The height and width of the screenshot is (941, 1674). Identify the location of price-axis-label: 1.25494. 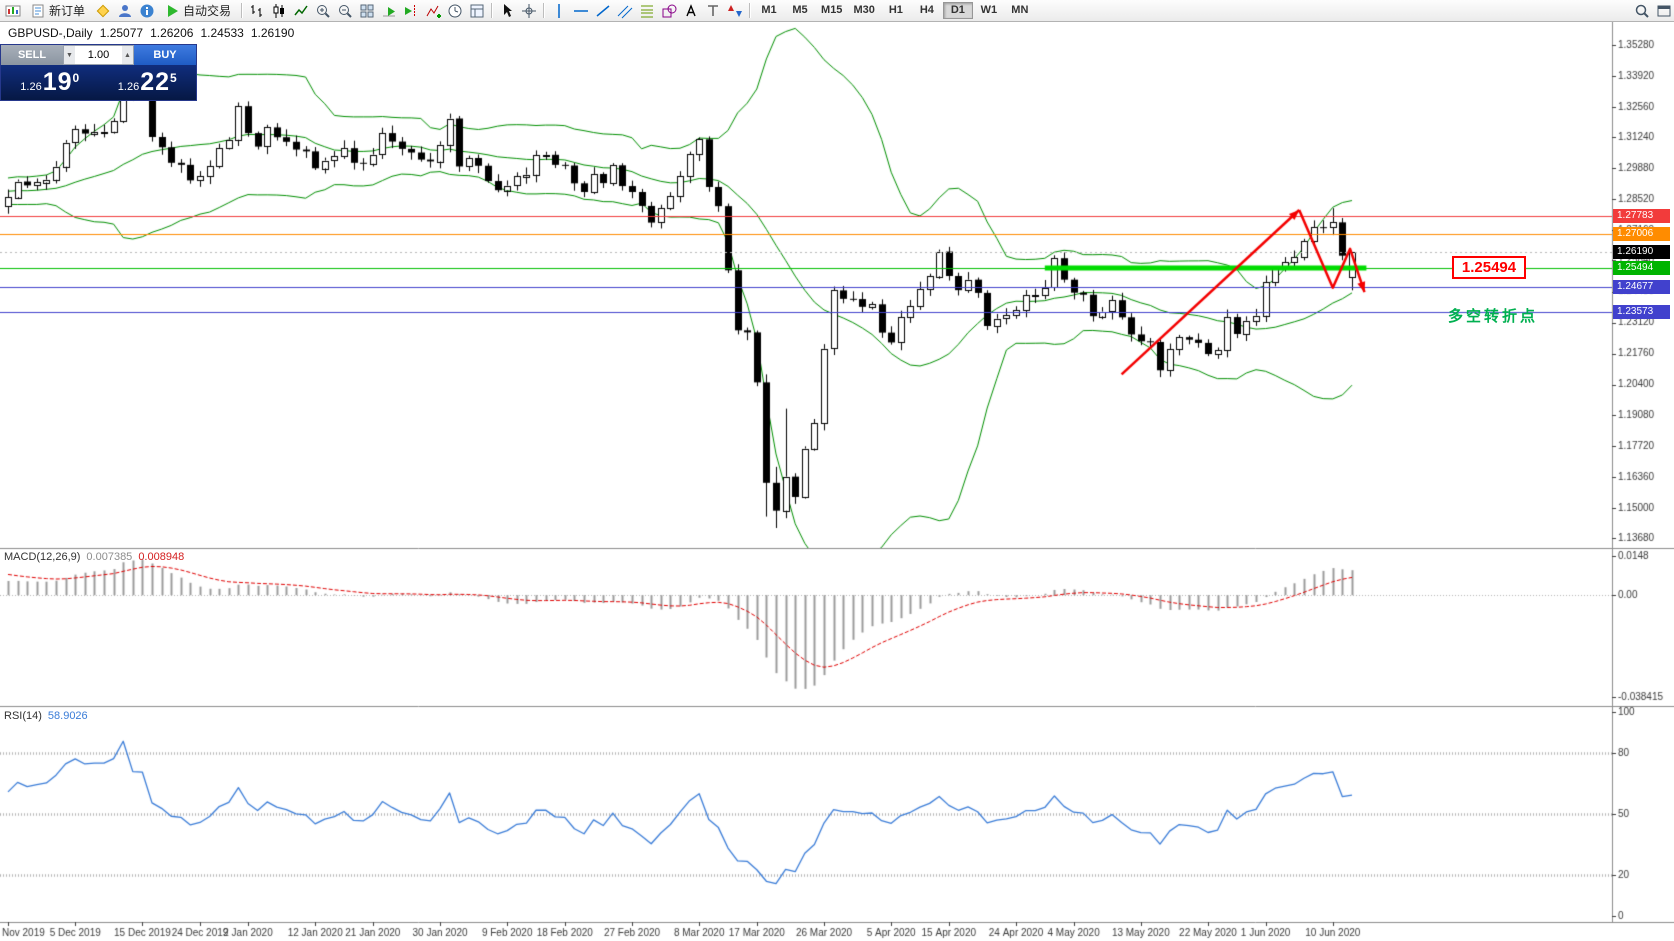
(1641, 268).